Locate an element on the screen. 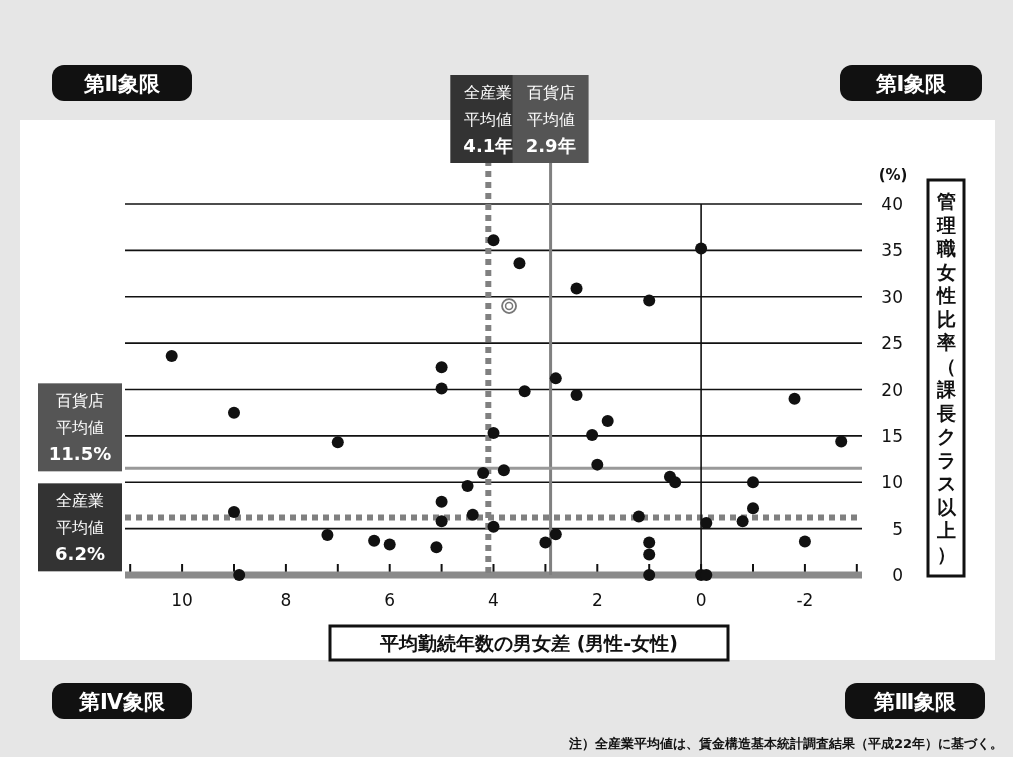 This screenshot has width=1013, height=757. y-tick-label: 5 is located at coordinates (897, 528).